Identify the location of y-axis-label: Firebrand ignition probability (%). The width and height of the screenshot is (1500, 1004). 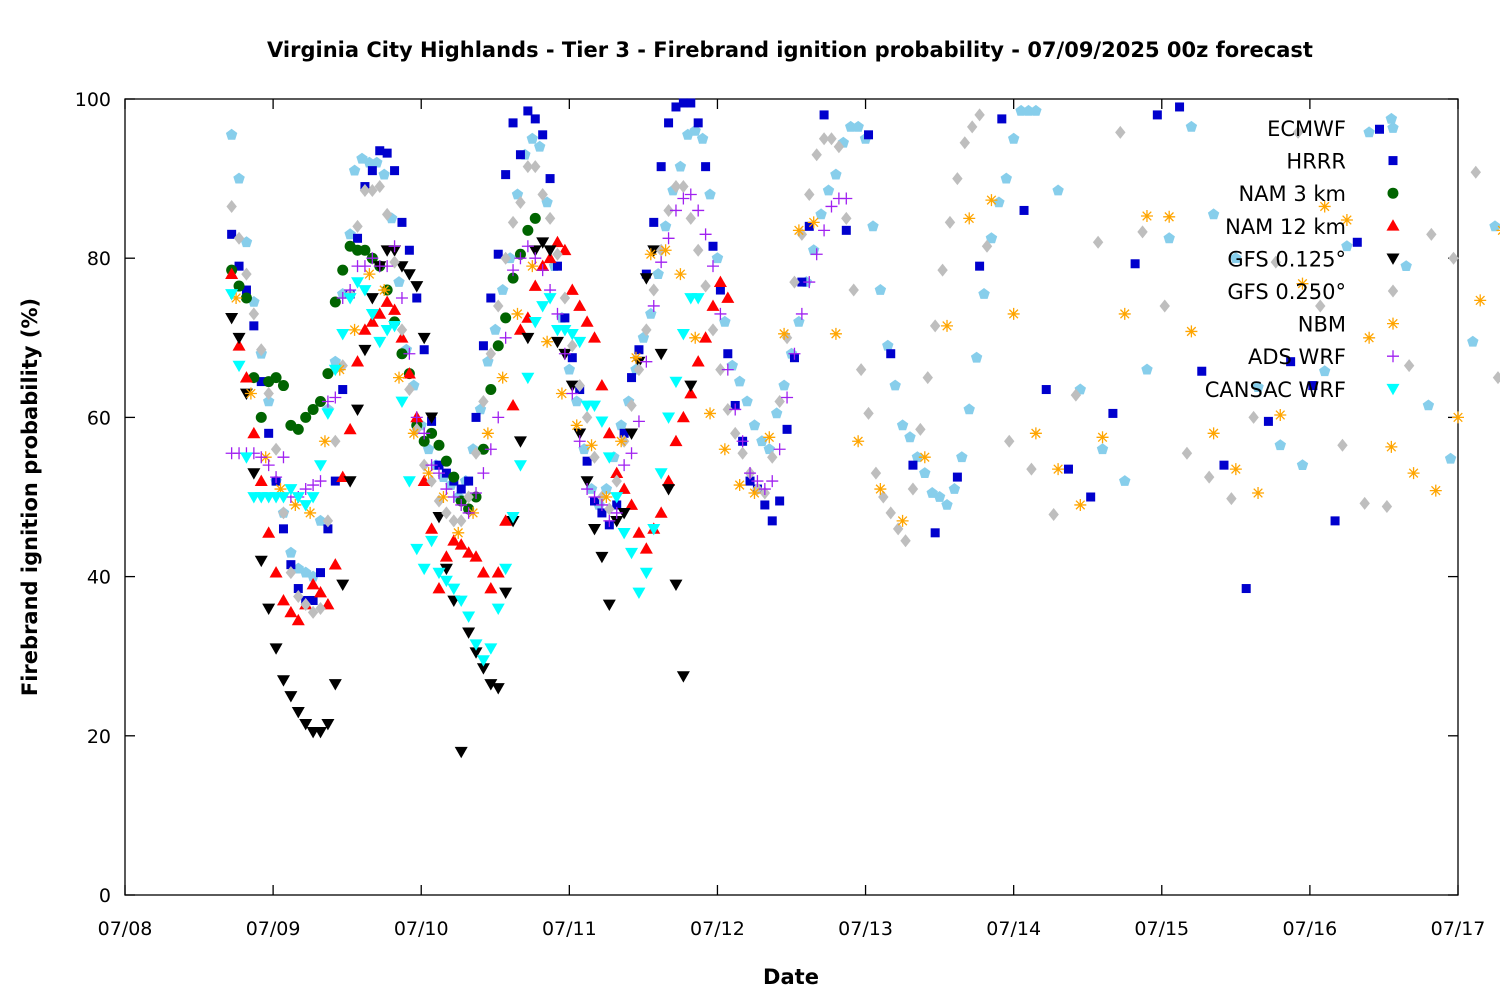
(30, 497).